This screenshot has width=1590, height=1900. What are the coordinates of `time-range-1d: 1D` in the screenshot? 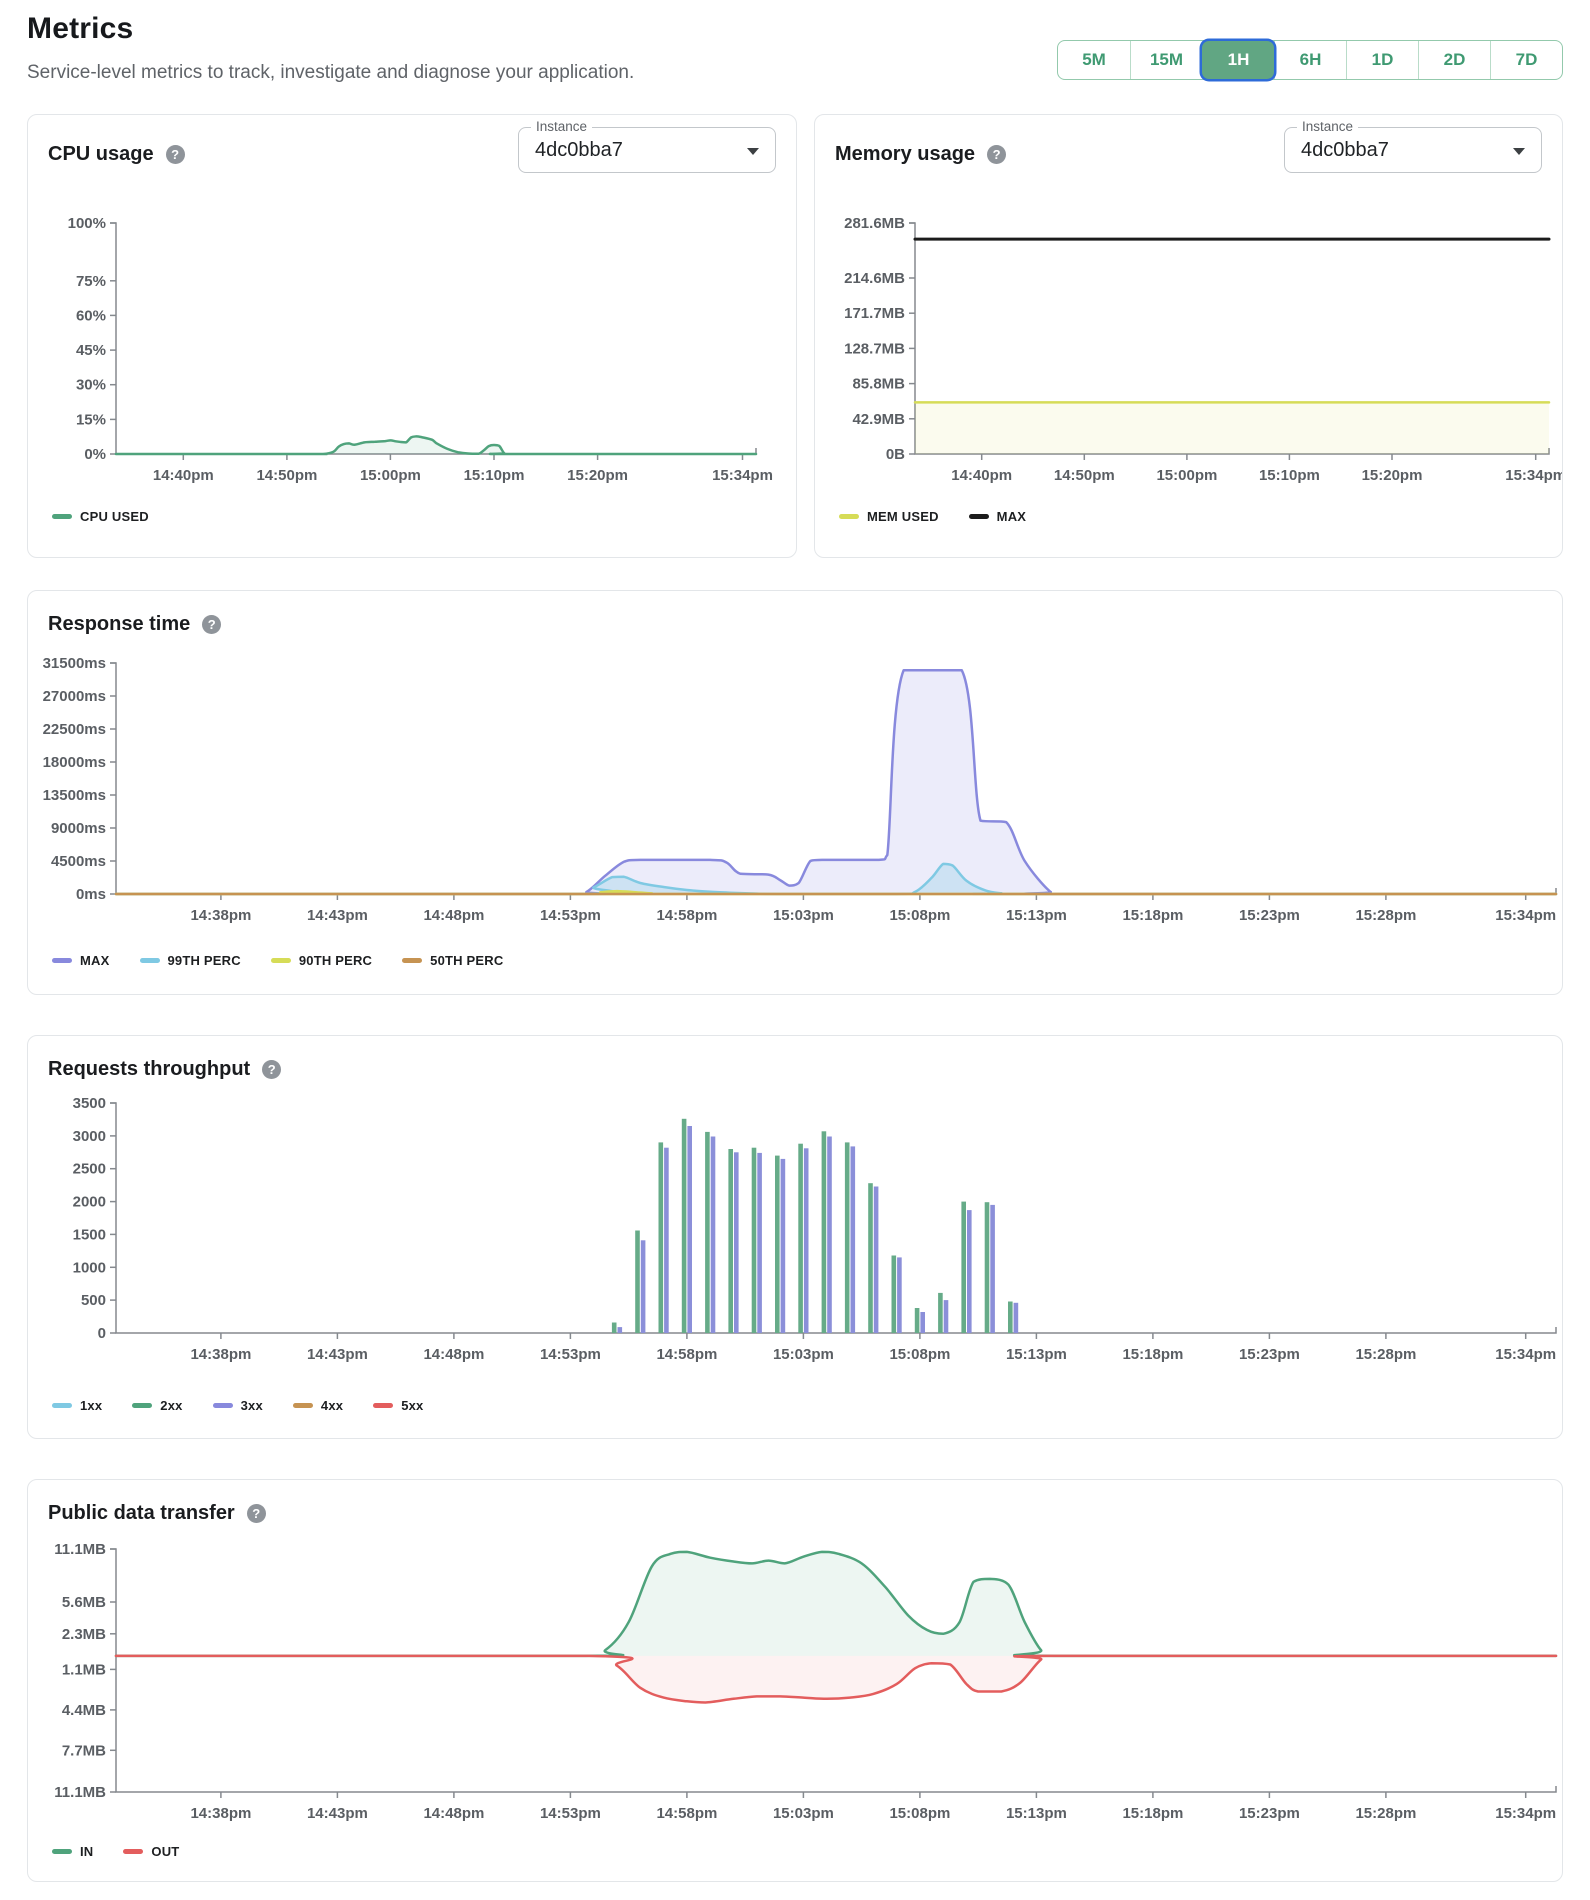 It's located at (1382, 60).